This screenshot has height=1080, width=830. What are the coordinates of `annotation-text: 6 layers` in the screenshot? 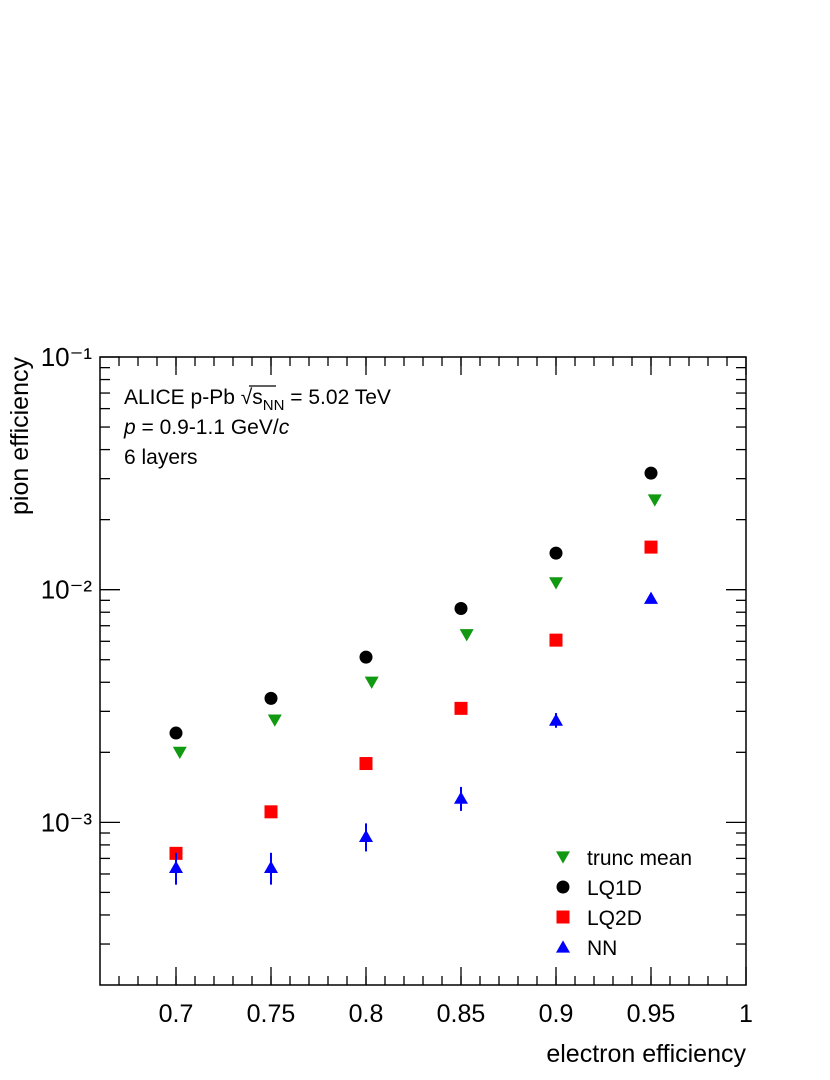 It's located at (161, 457).